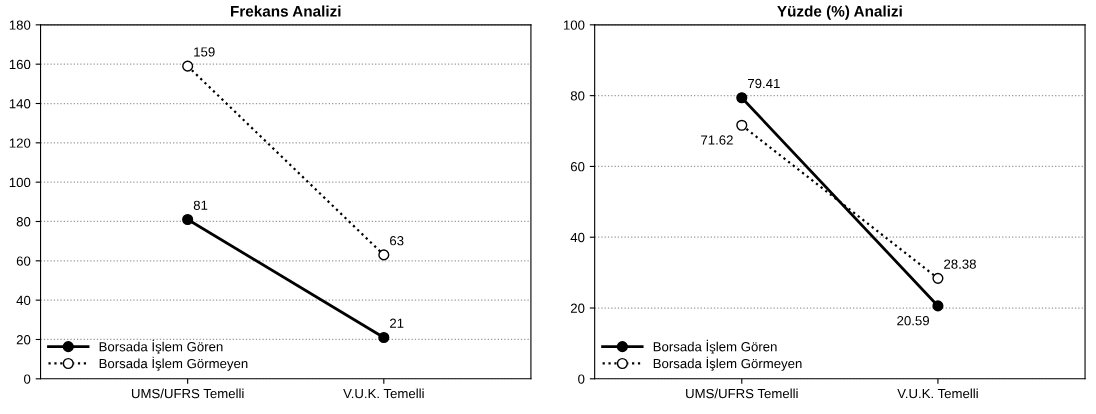 The height and width of the screenshot is (414, 1096). What do you see at coordinates (20, 104) in the screenshot?
I see `y-tick-label: 140` at bounding box center [20, 104].